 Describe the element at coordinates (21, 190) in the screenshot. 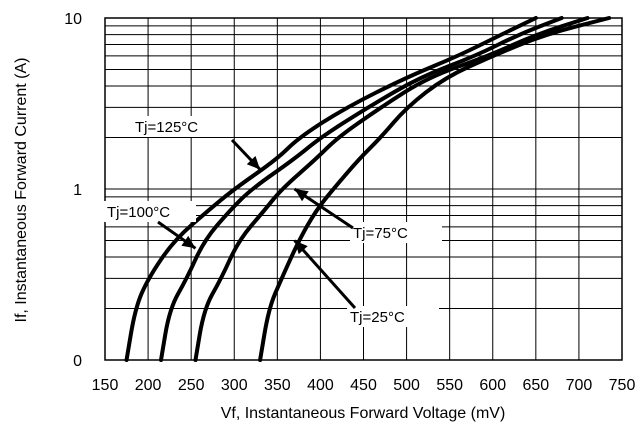

I see `y-axis-title: If, Instantaneous Forward Current (A)` at that location.